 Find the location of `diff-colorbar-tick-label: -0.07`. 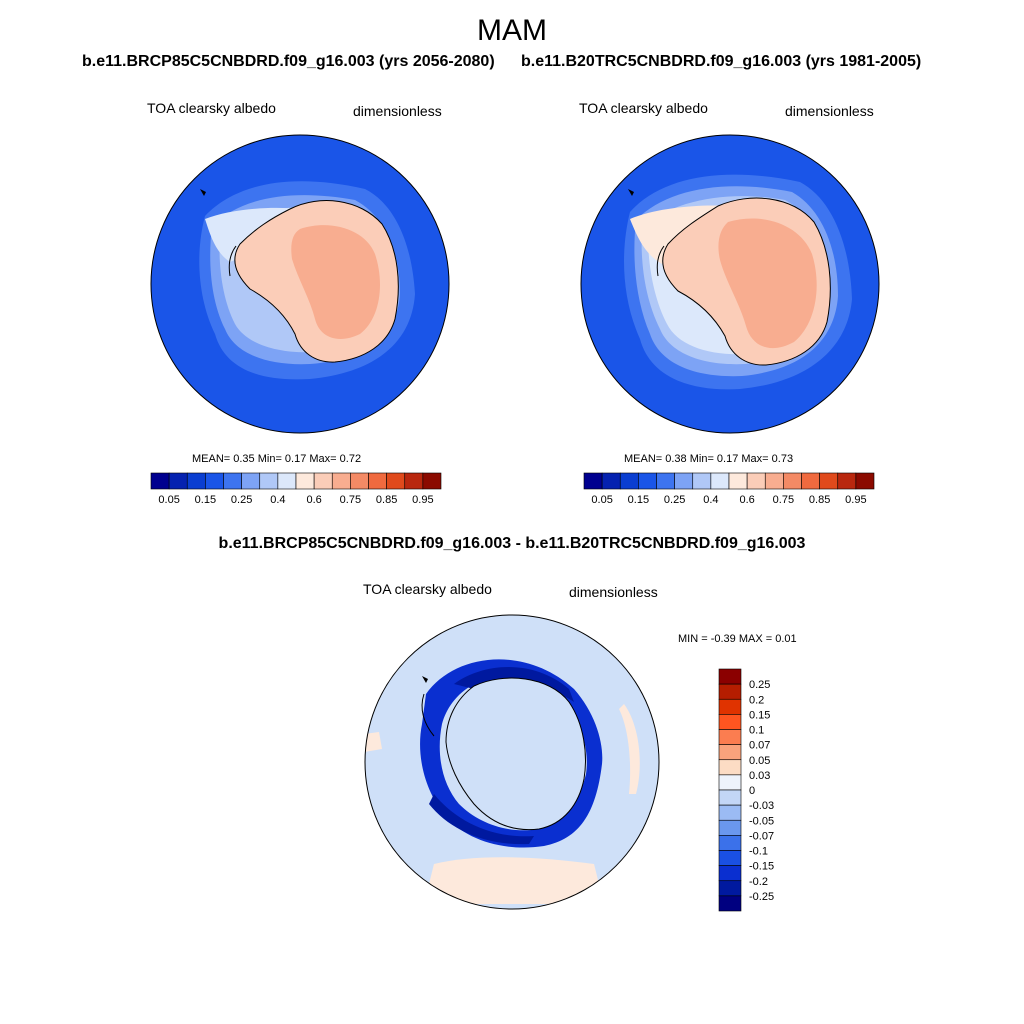

diff-colorbar-tick-label: -0.07 is located at coordinates (761, 836).